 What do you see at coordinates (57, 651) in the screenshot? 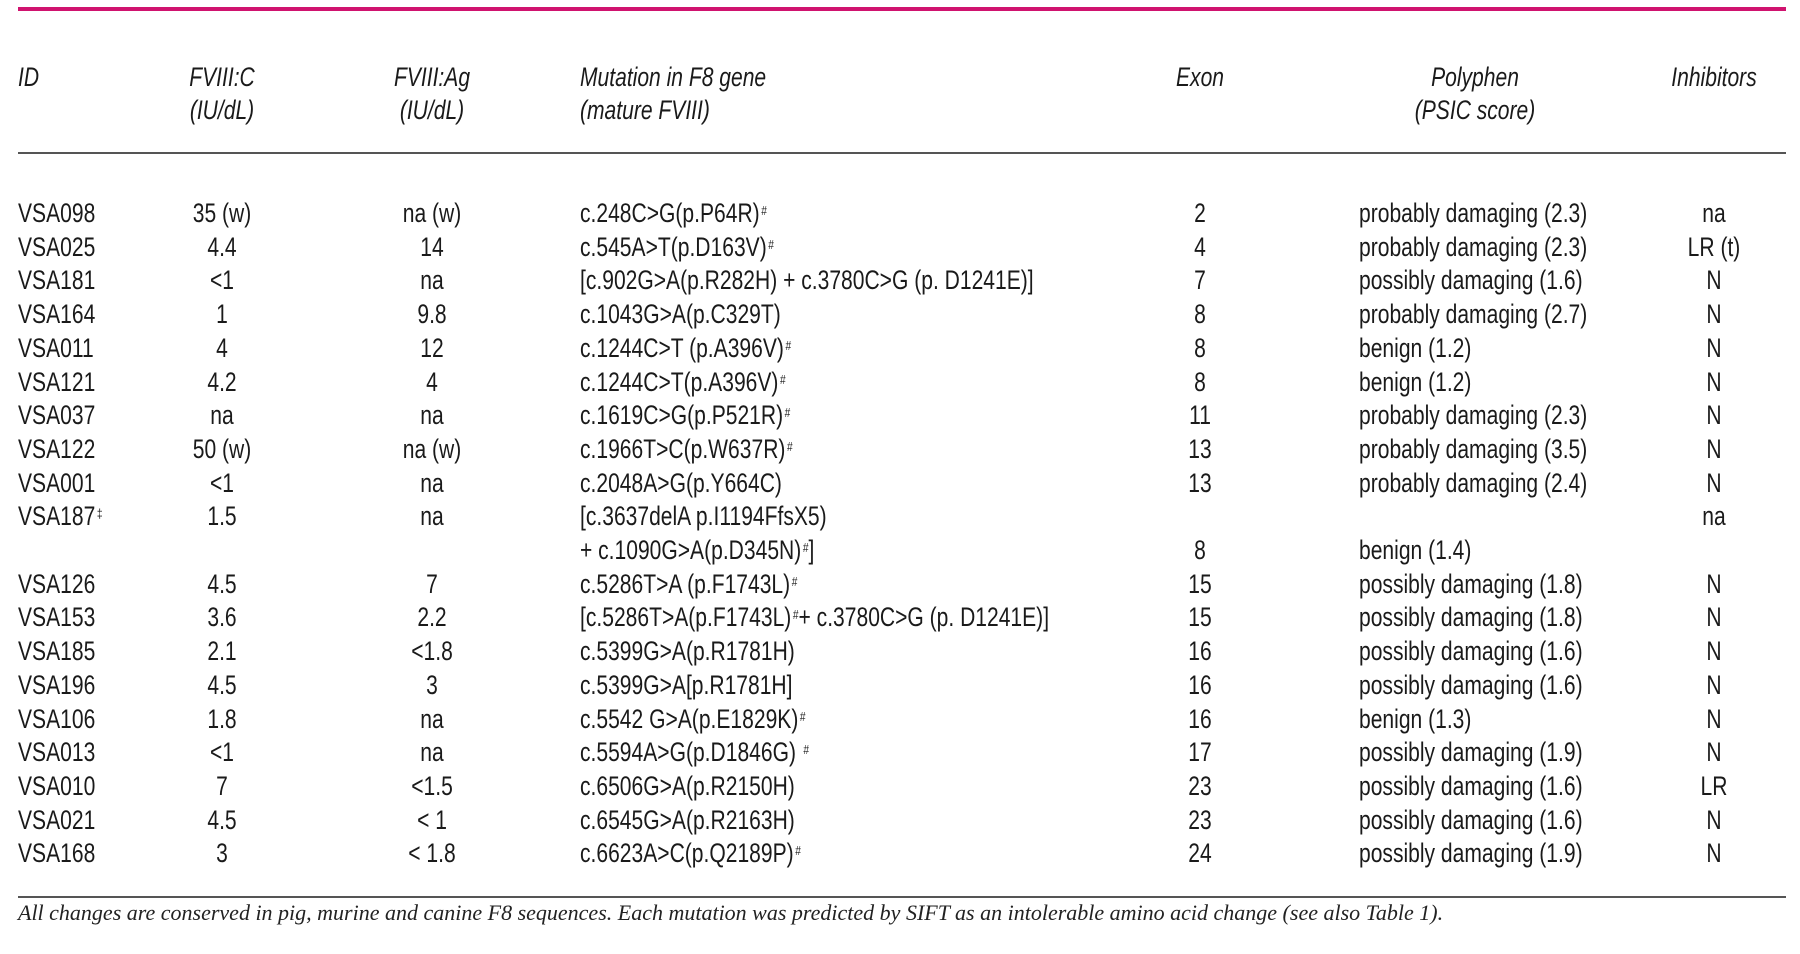
I see `row-id: VSA185` at bounding box center [57, 651].